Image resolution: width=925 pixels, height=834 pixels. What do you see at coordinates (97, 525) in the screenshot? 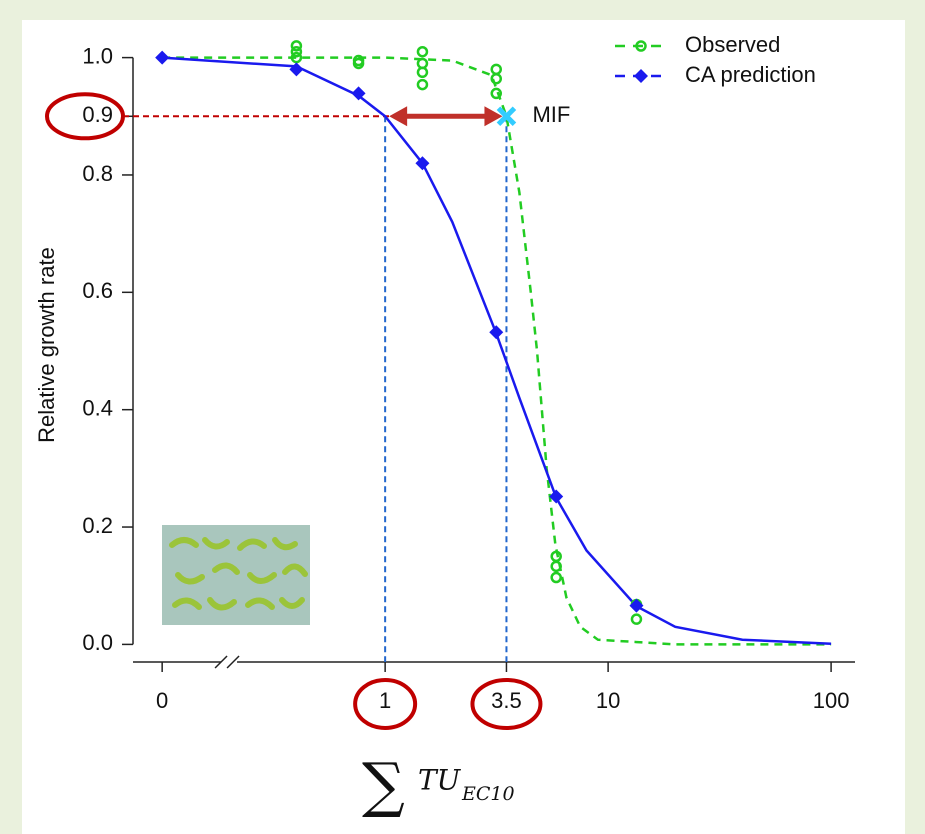
I see `y-tick-label: 0.2` at bounding box center [97, 525].